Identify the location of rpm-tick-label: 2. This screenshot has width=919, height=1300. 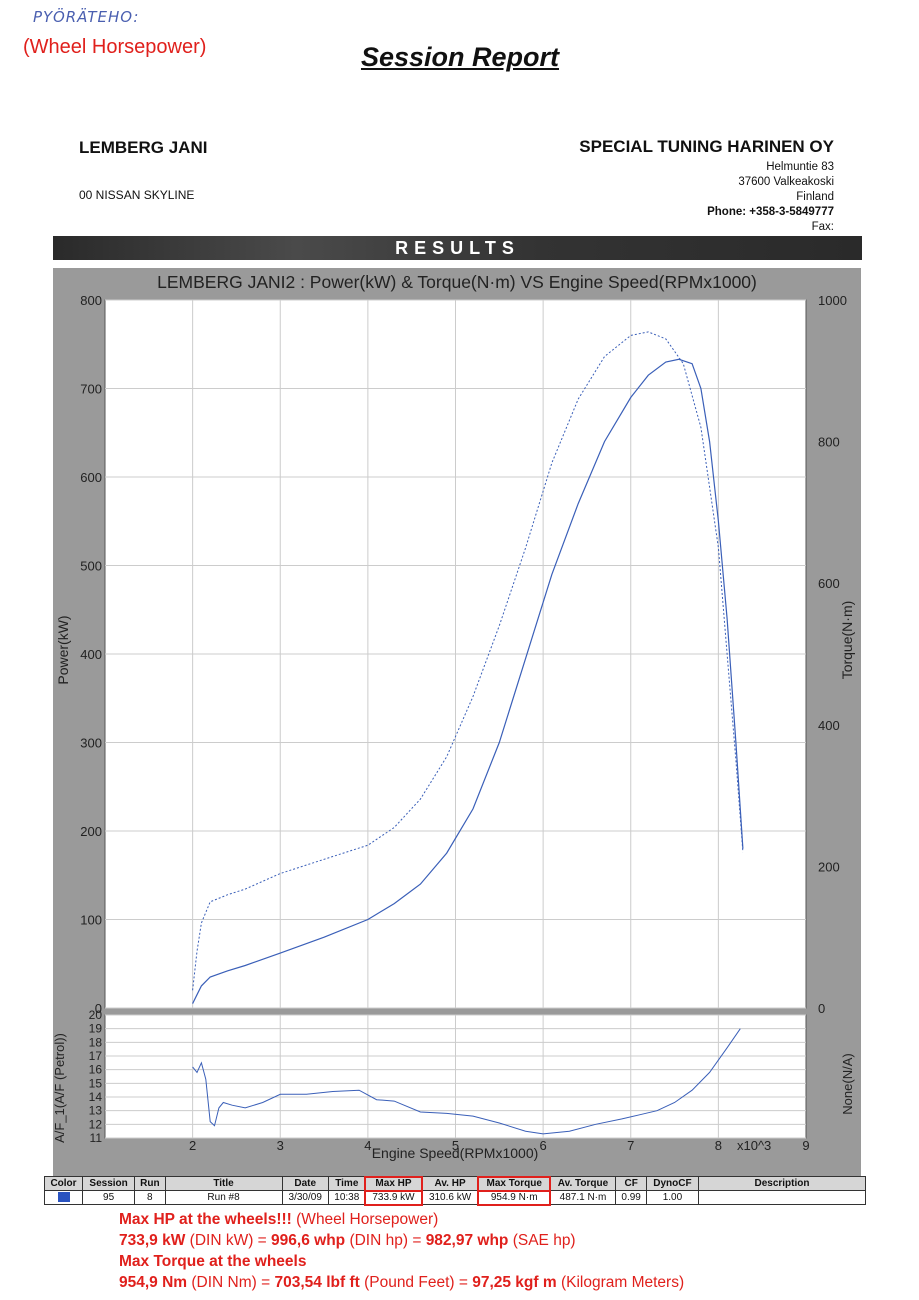
(192, 1145).